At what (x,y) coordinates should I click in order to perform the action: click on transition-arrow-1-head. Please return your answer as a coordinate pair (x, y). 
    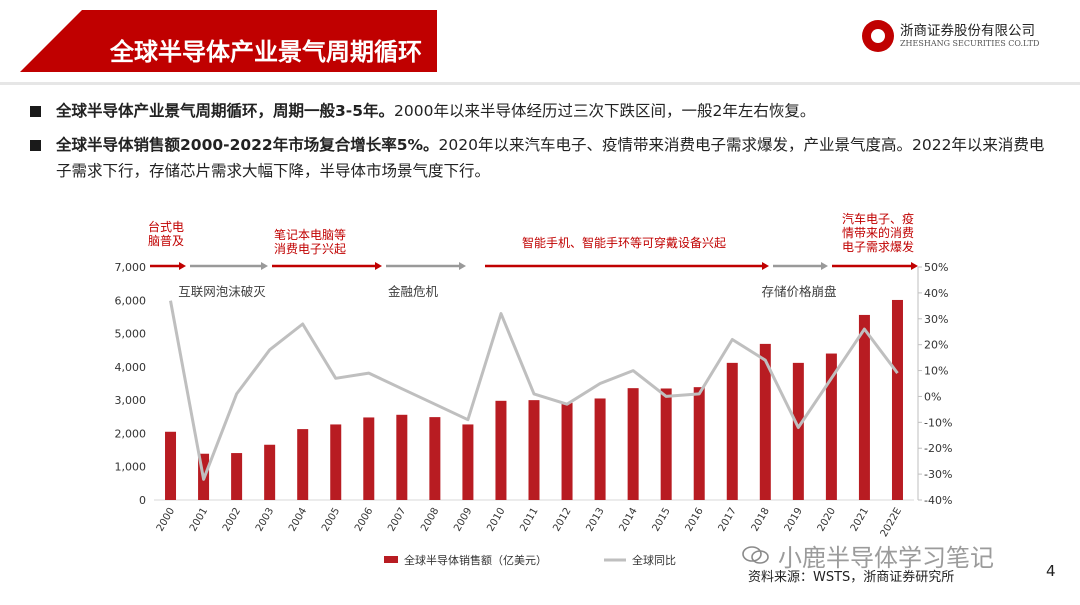
    Looking at the image, I should click on (264, 266).